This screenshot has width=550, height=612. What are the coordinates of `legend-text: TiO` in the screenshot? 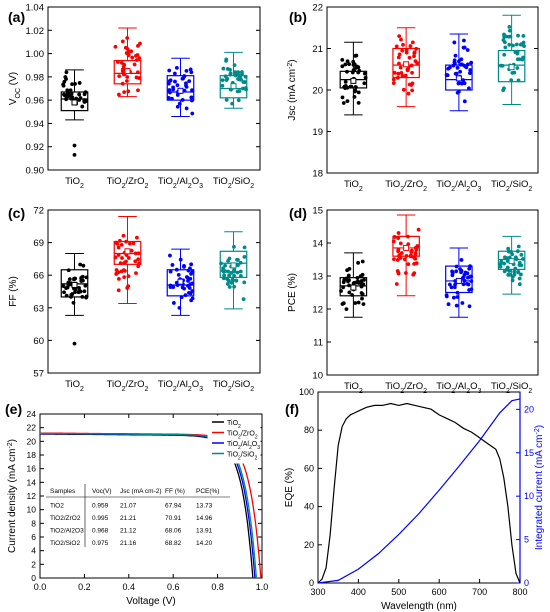 It's located at (233, 455).